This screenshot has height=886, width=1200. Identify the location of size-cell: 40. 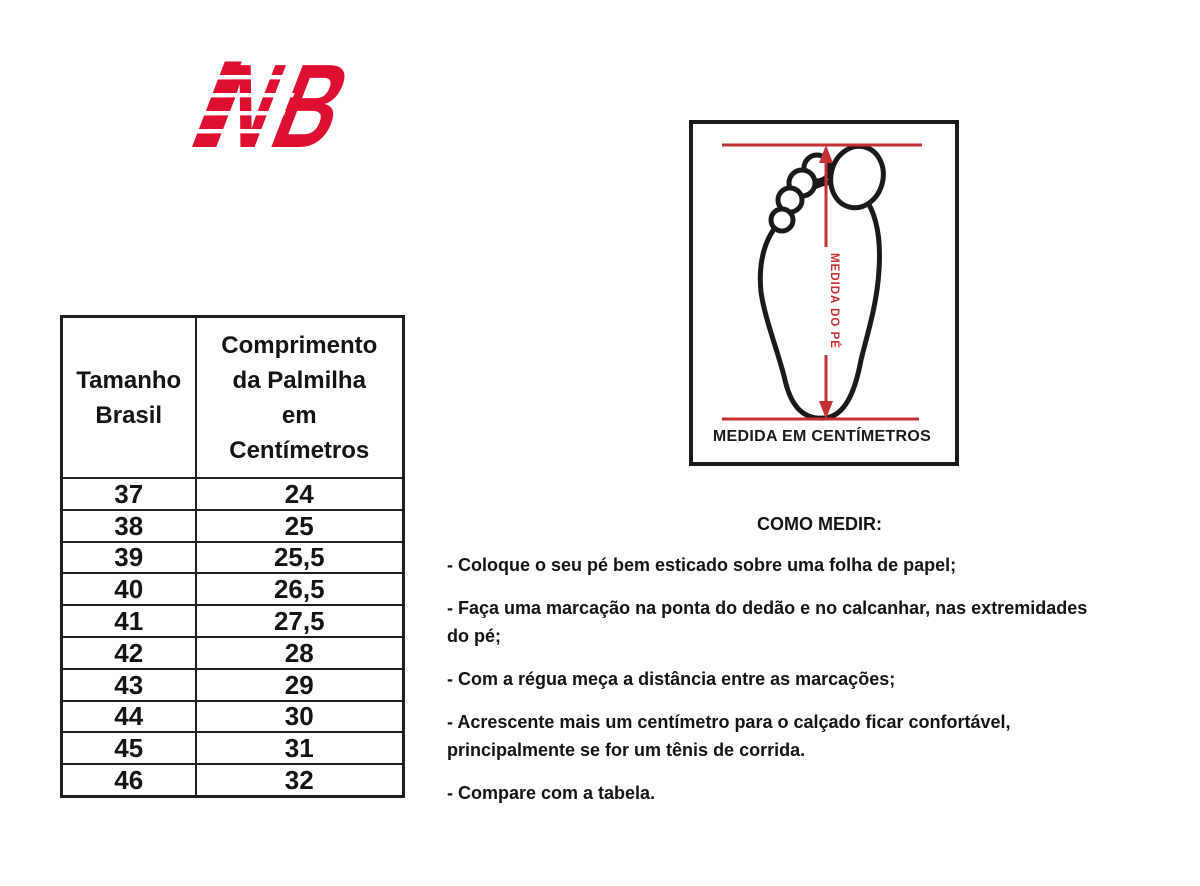
(128, 589).